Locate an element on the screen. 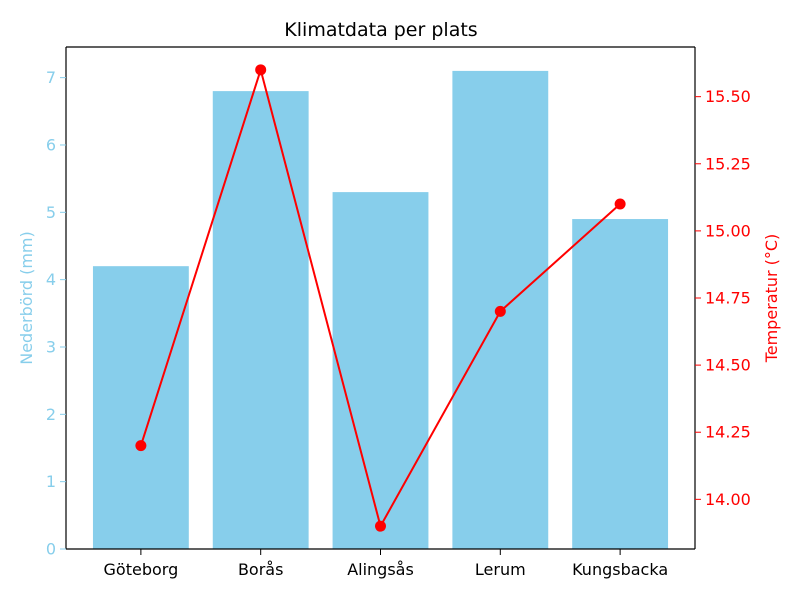 This screenshot has height=600, width=800. y-right-tick-label: 14.50 is located at coordinates (728, 365).